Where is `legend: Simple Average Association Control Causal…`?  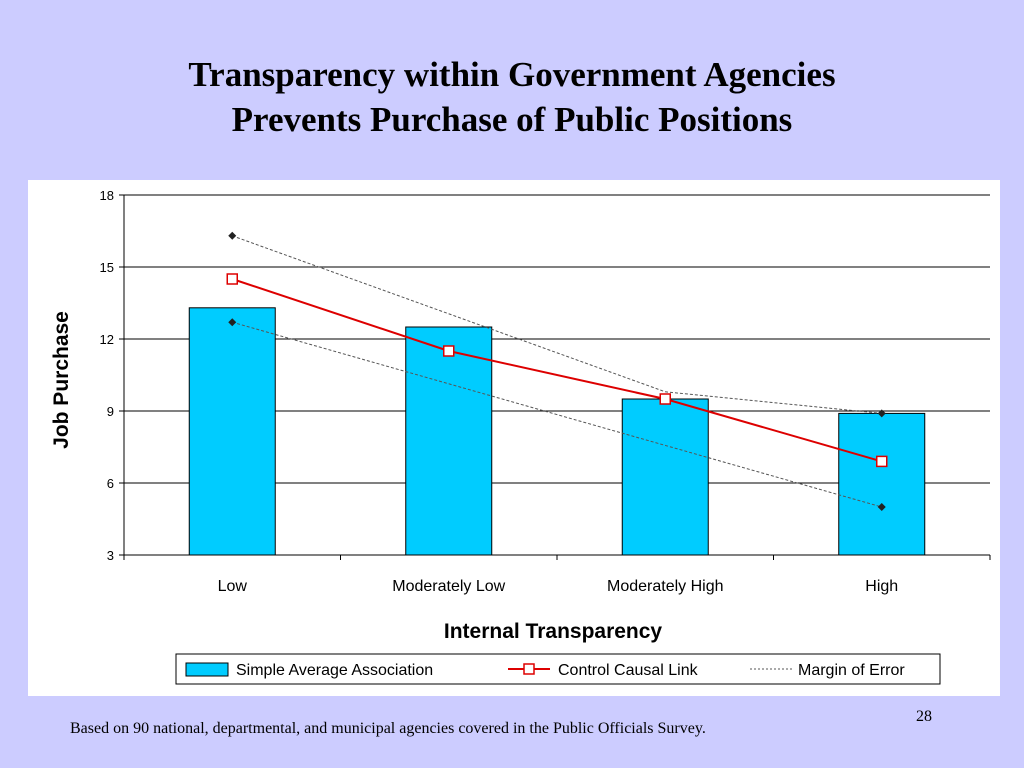 legend: Simple Average Association Control Causal… is located at coordinates (558, 669).